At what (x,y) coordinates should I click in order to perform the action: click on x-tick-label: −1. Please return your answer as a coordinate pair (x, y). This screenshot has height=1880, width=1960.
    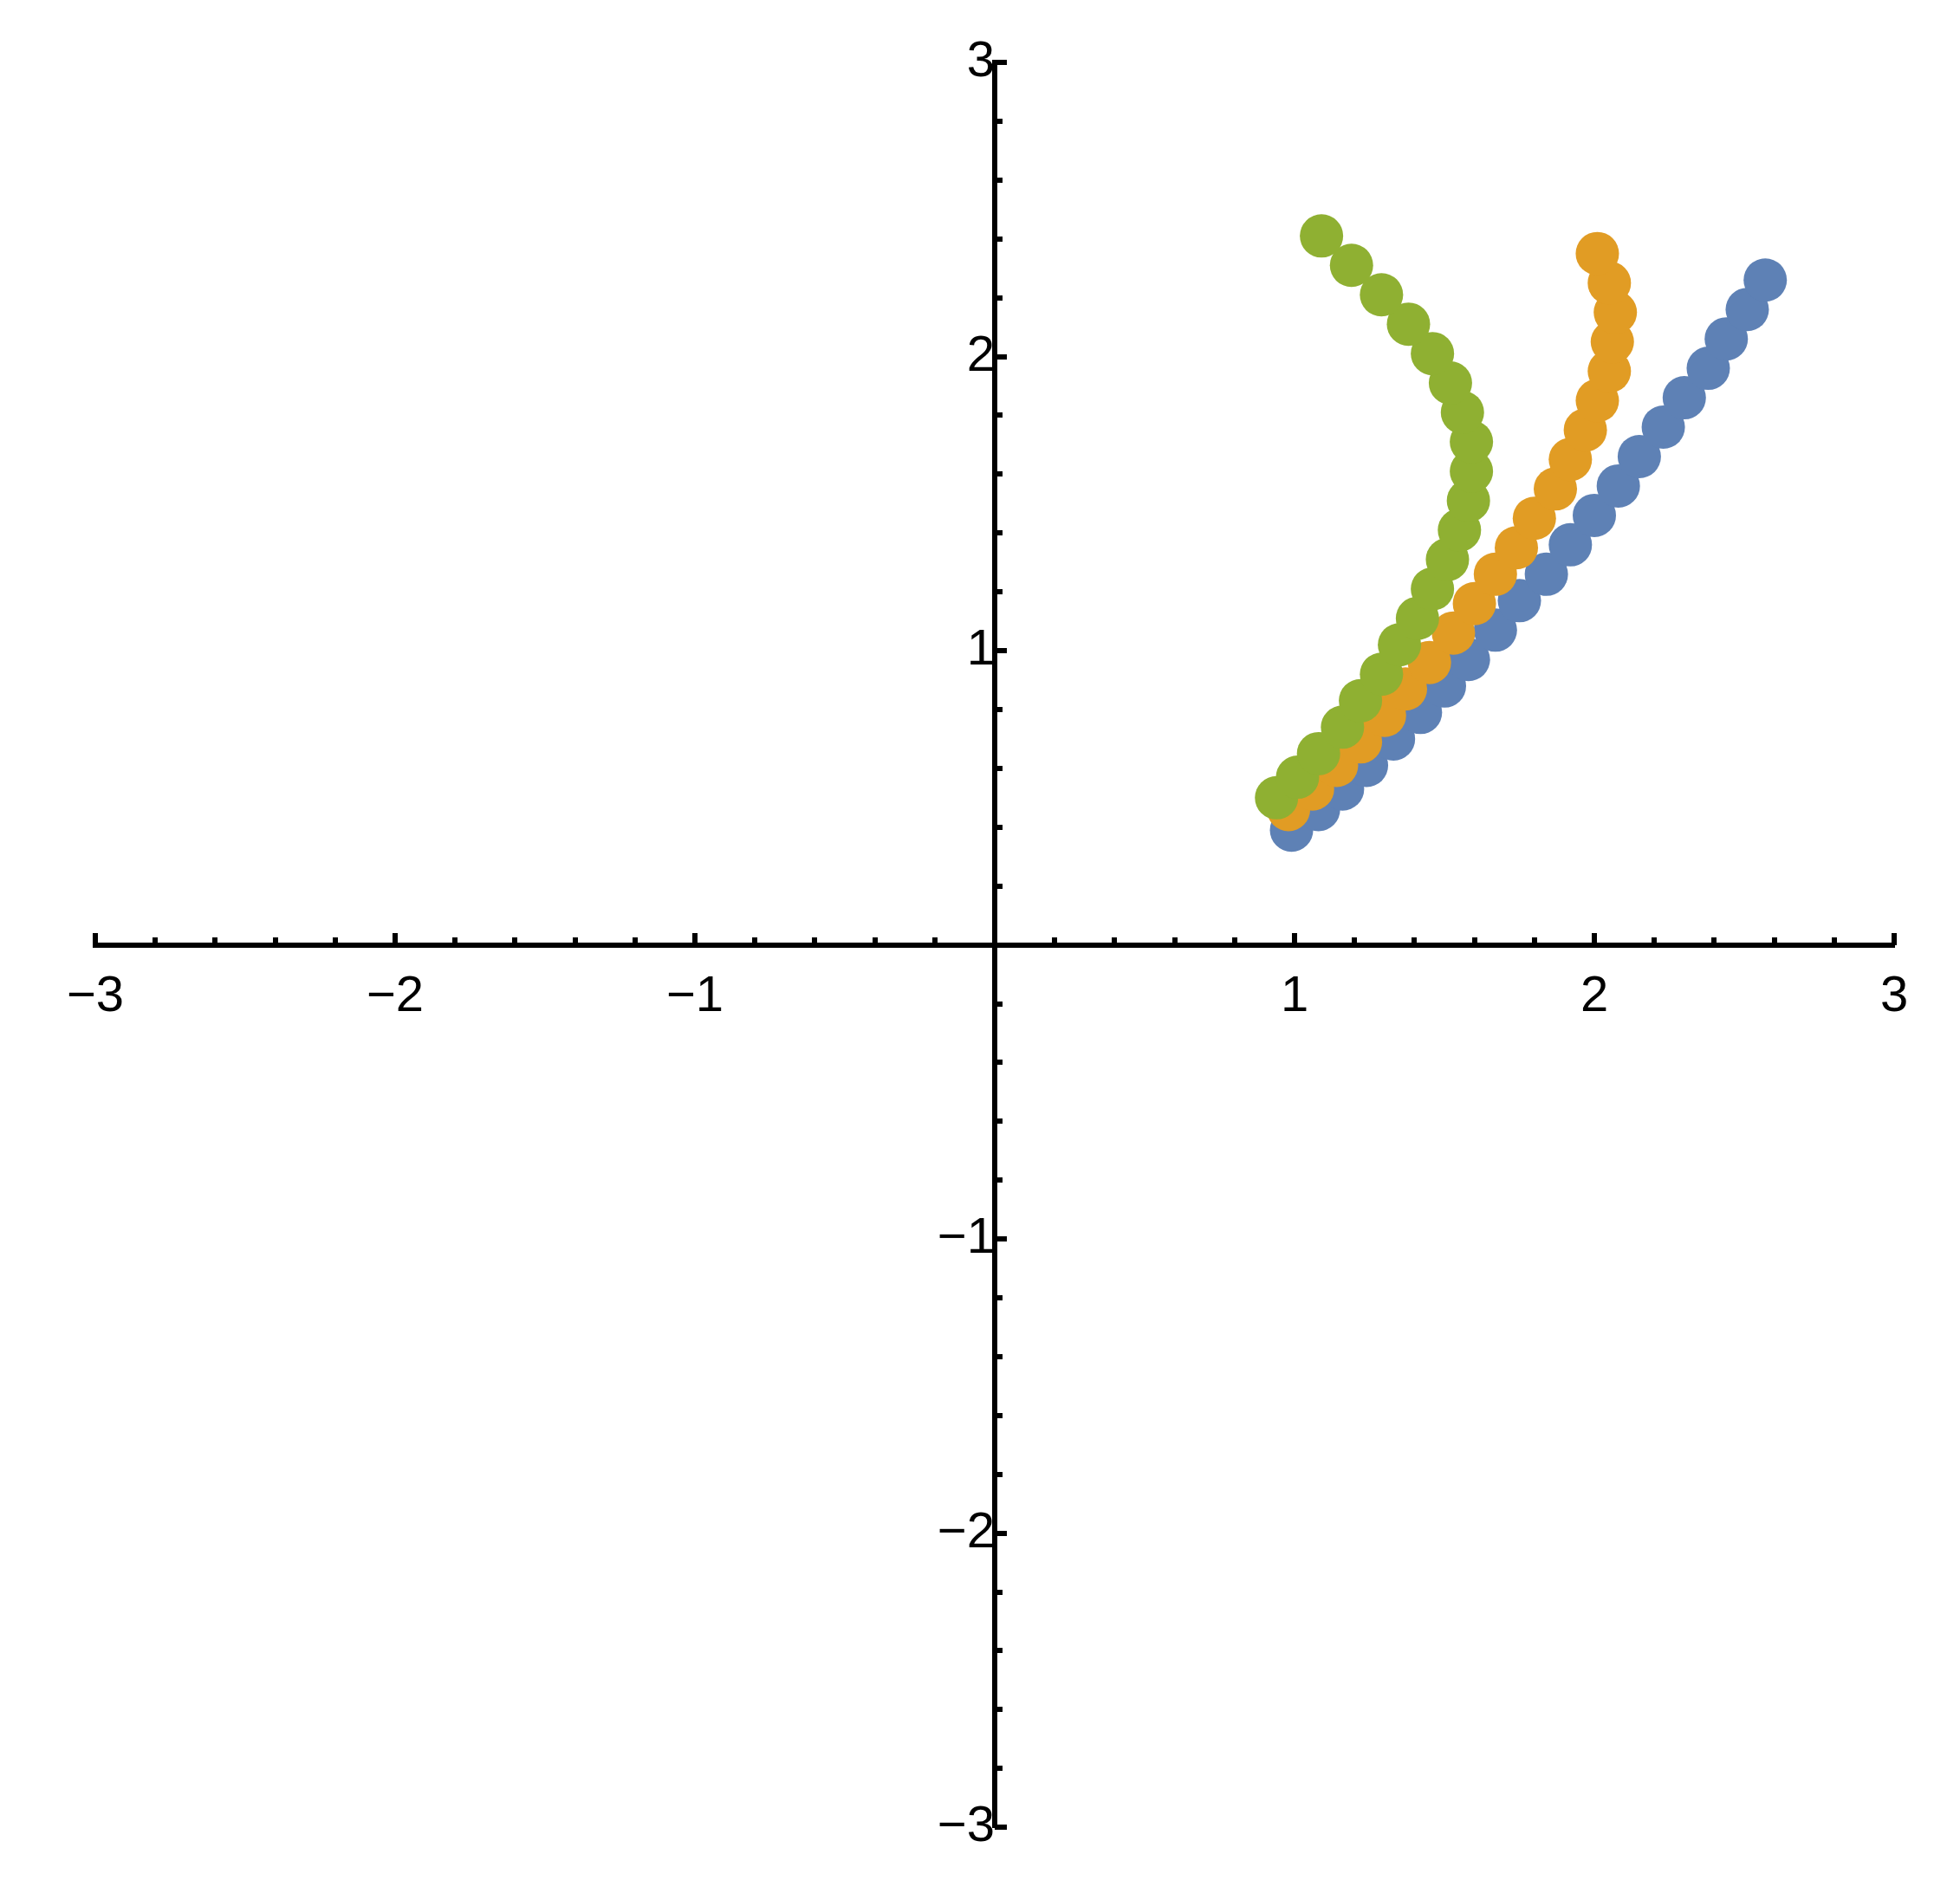
    Looking at the image, I should click on (694, 994).